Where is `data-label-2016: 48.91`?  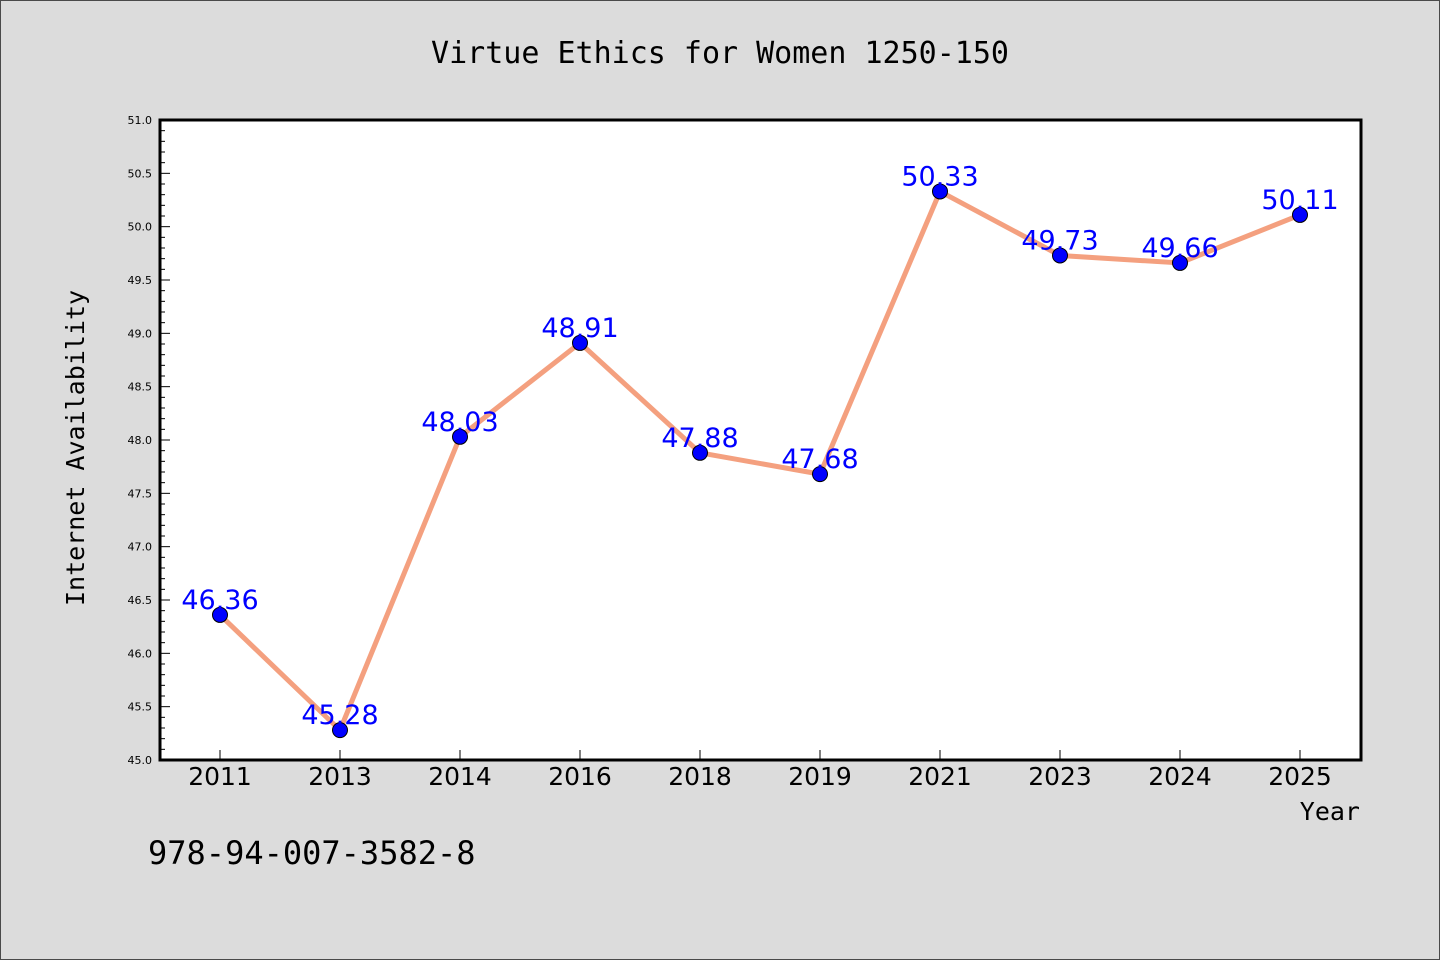
data-label-2016: 48.91 is located at coordinates (579, 328).